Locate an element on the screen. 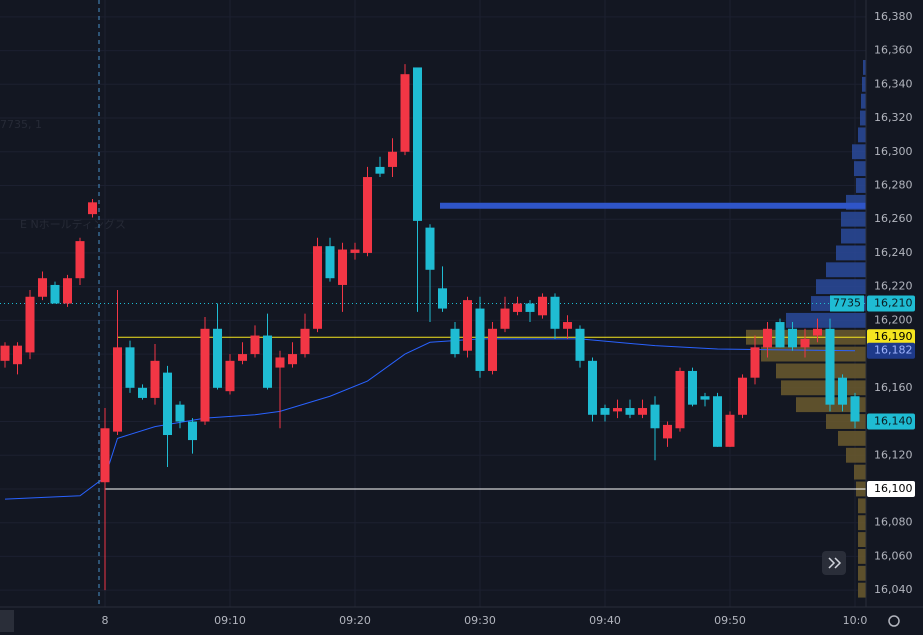  y-tick-label: 16,060 is located at coordinates (893, 555).